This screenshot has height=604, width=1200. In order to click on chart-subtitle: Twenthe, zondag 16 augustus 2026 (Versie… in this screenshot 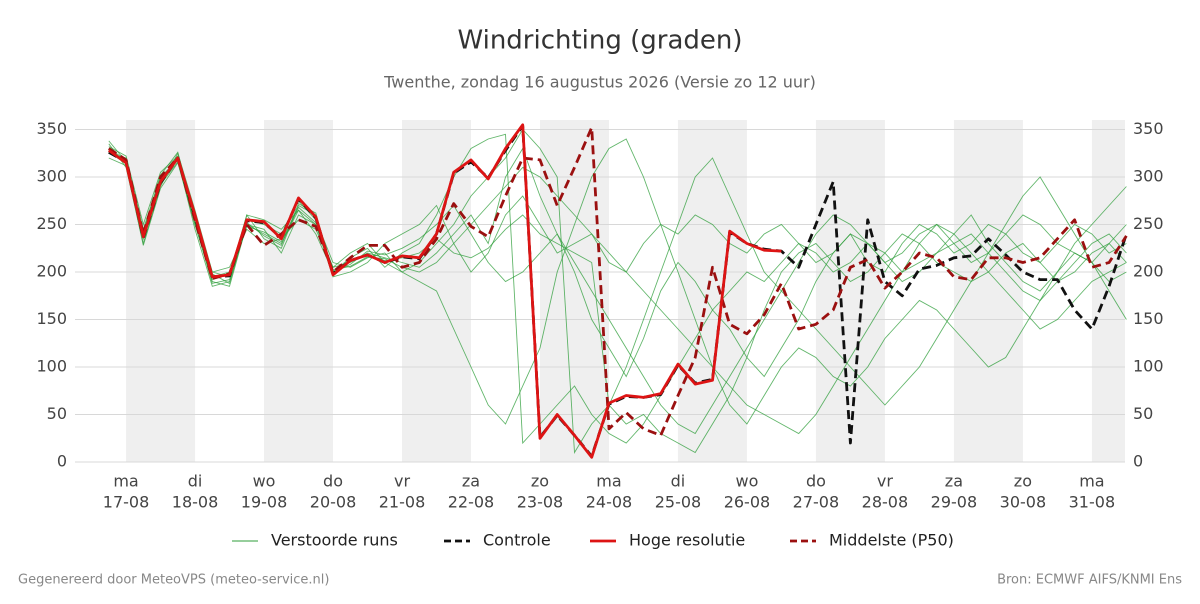, I will do `click(599, 82)`.